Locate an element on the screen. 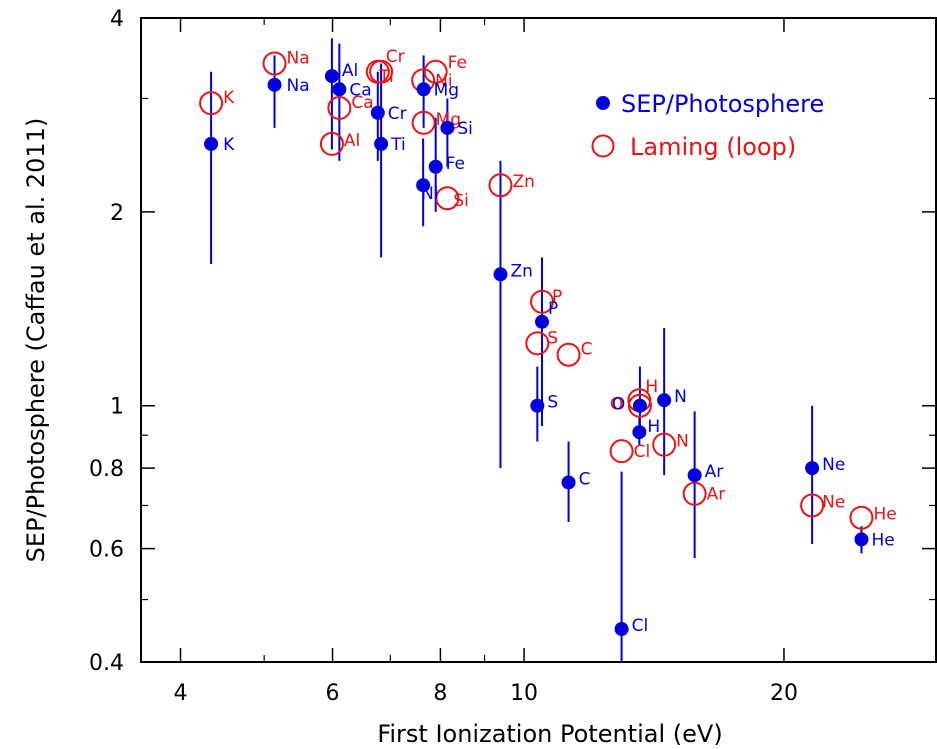 This screenshot has width=937, height=749. x-axis-title: First Ionization Potential (eV) is located at coordinates (549, 734).